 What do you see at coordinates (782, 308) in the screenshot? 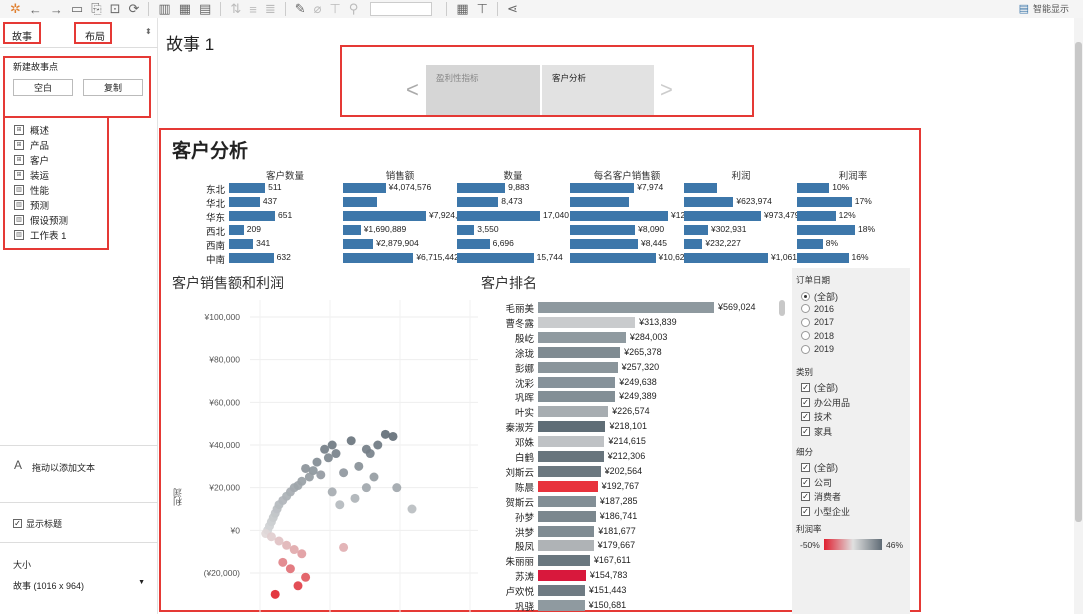
I see `rank-scrollbar` at bounding box center [782, 308].